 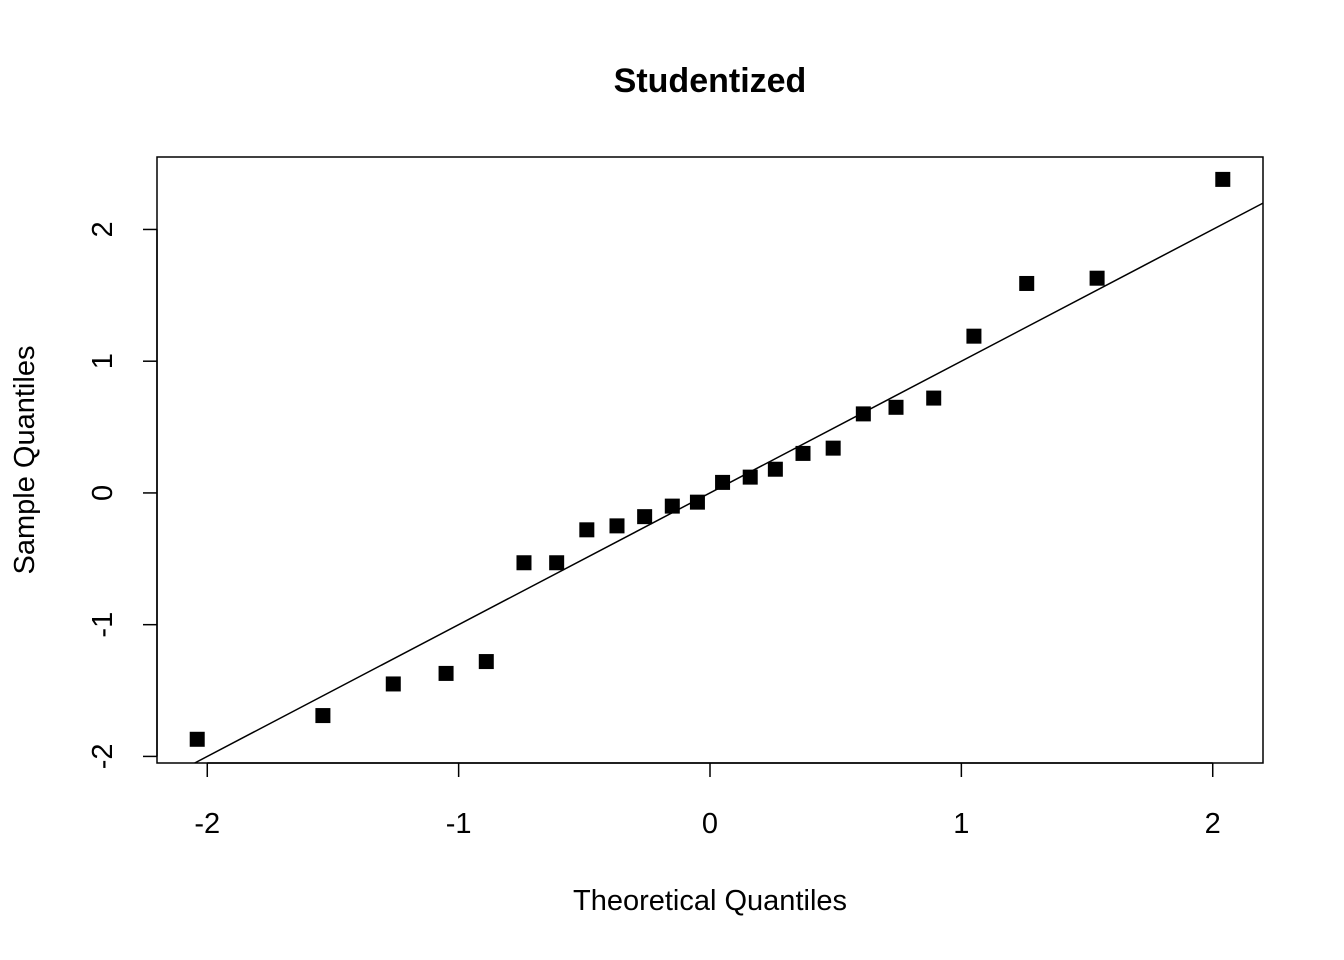 I want to click on x-tick-label: 0, so click(x=710, y=824).